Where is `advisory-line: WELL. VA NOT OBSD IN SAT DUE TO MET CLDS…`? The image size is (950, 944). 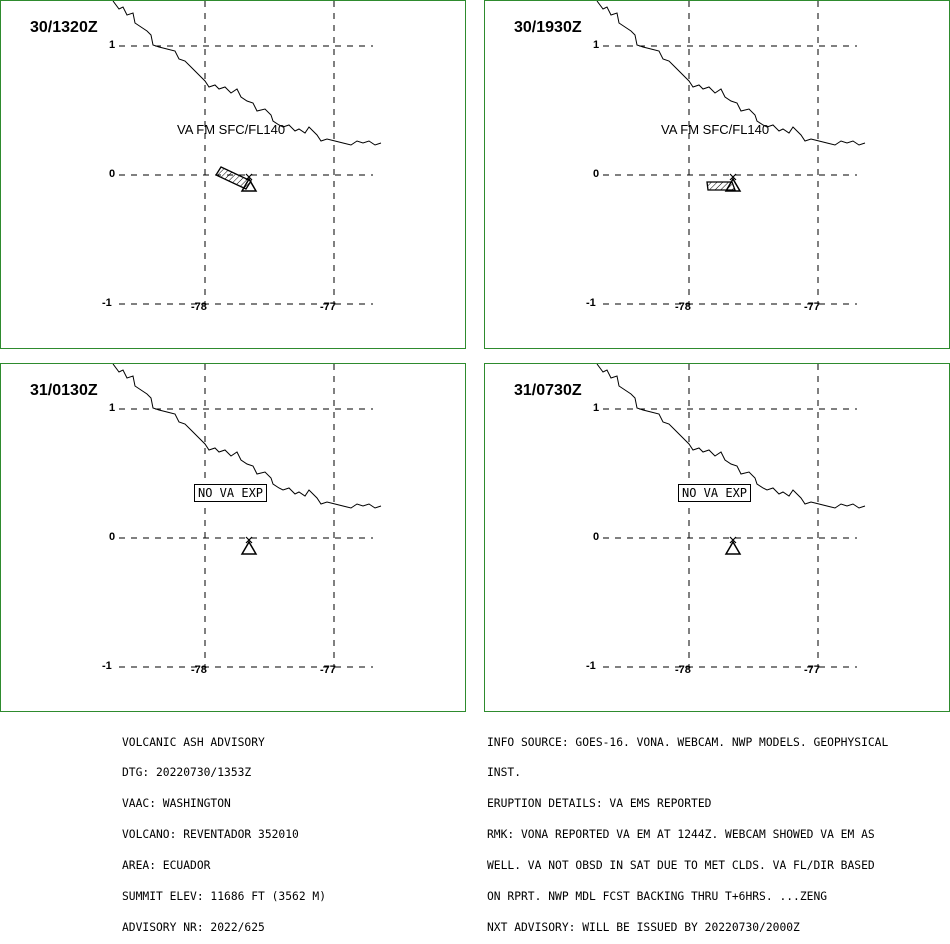
advisory-line: WELL. VA NOT OBSD IN SAT DUE TO MET CLDS… is located at coordinates (681, 866).